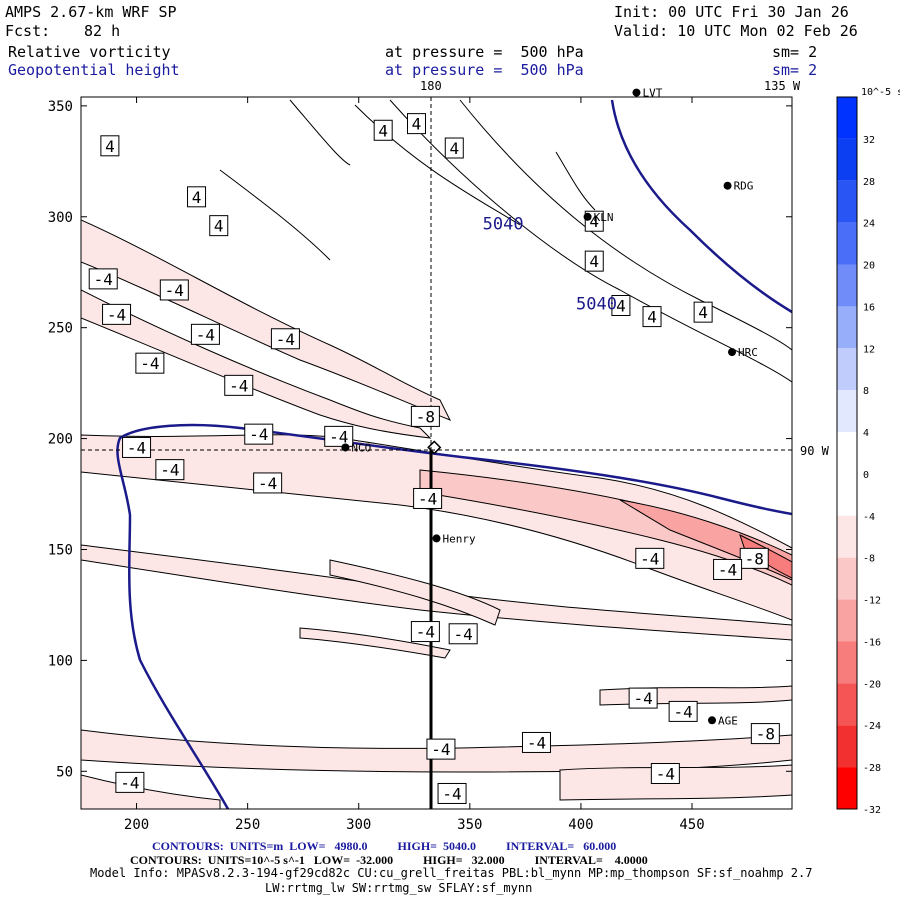 This screenshot has width=900, height=900. Describe the element at coordinates (869, 307) in the screenshot. I see `colorbar-tick-label: 16` at that location.